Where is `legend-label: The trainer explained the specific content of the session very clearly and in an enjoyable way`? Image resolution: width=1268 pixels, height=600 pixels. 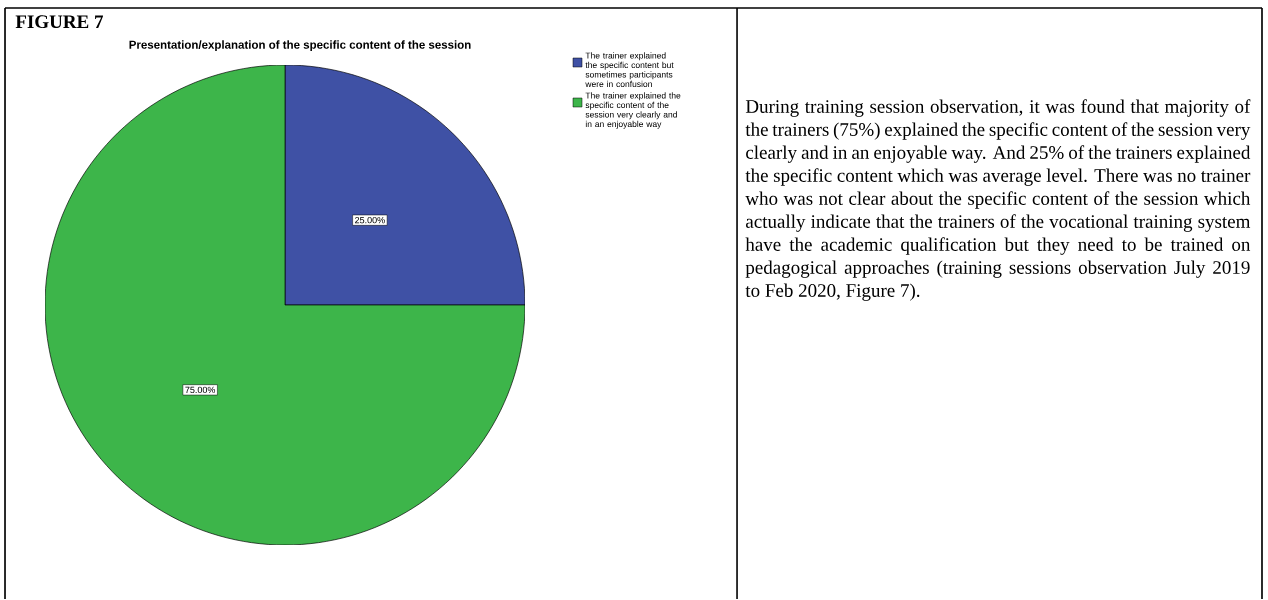
legend-label: The trainer explained the specific content of the session very clearly and in an enjoyable way is located at coordinates (633, 110).